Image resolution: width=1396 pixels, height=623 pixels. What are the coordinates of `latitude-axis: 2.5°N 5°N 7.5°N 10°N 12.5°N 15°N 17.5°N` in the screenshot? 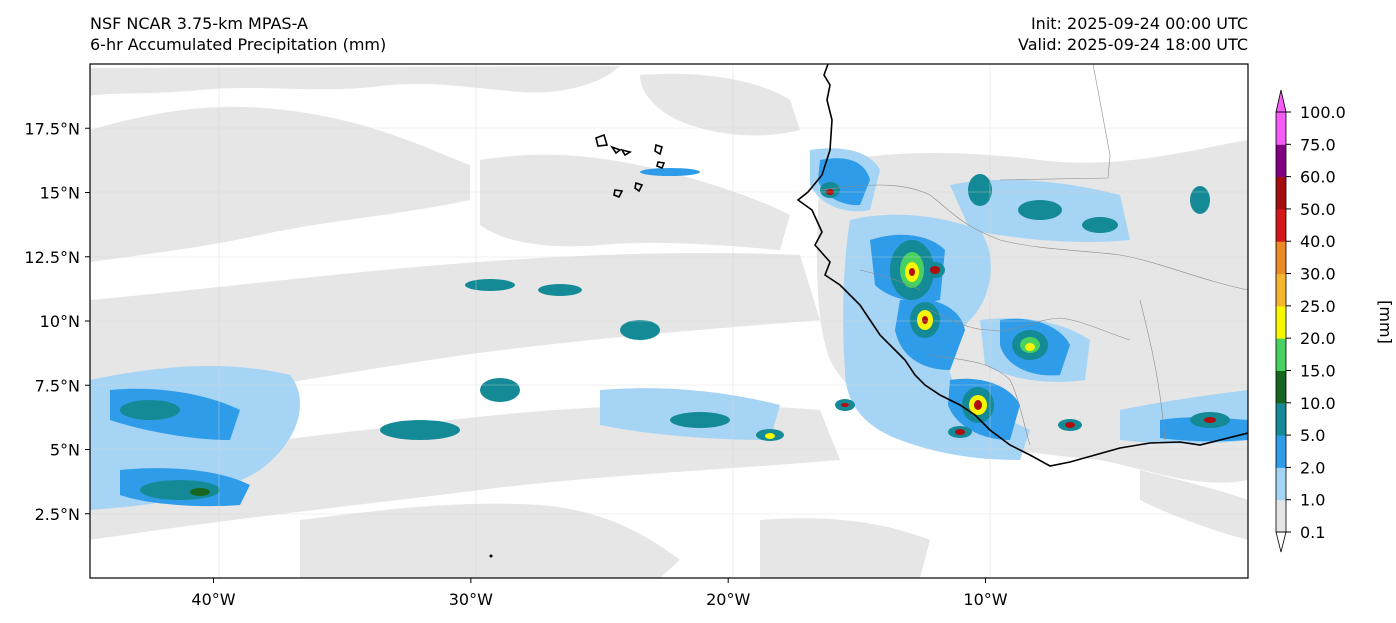 It's located at (57, 321).